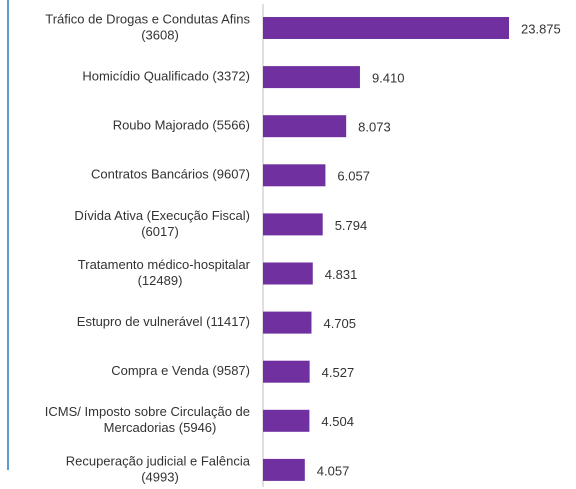 This screenshot has height=489, width=576. Describe the element at coordinates (338, 372) in the screenshot. I see `value-label: 4.527` at that location.